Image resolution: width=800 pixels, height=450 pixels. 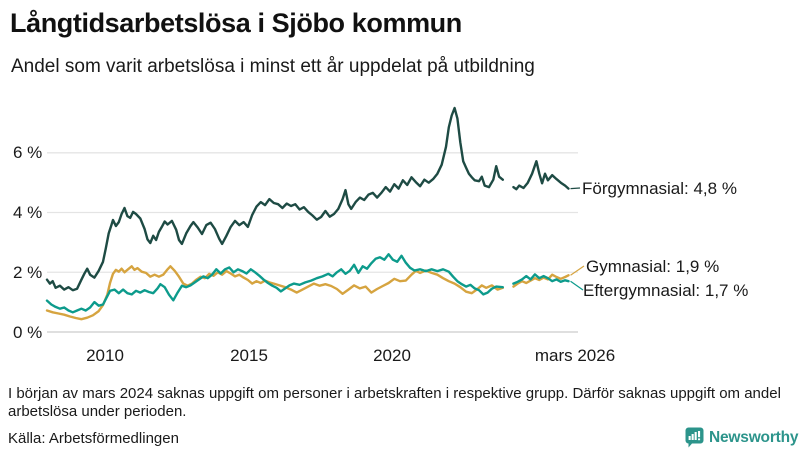 What do you see at coordinates (236, 23) in the screenshot?
I see `page-title: Långtidsarbetslösa i Sjöbo kommun` at bounding box center [236, 23].